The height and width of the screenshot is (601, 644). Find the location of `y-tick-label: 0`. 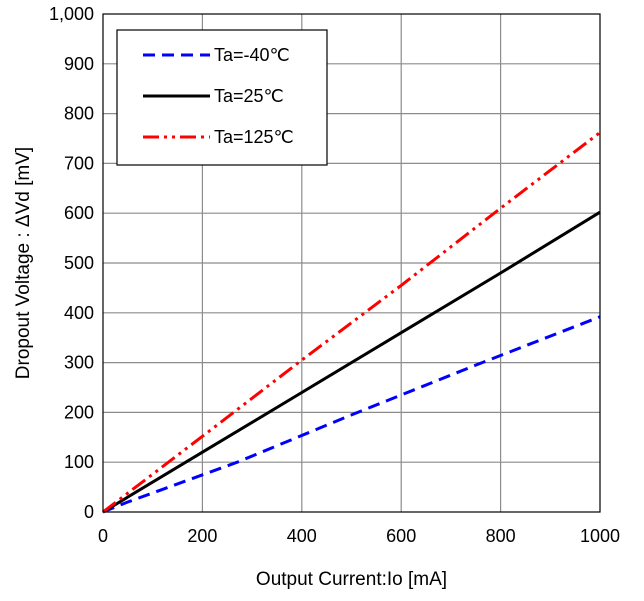

y-tick-label: 0 is located at coordinates (89, 512).